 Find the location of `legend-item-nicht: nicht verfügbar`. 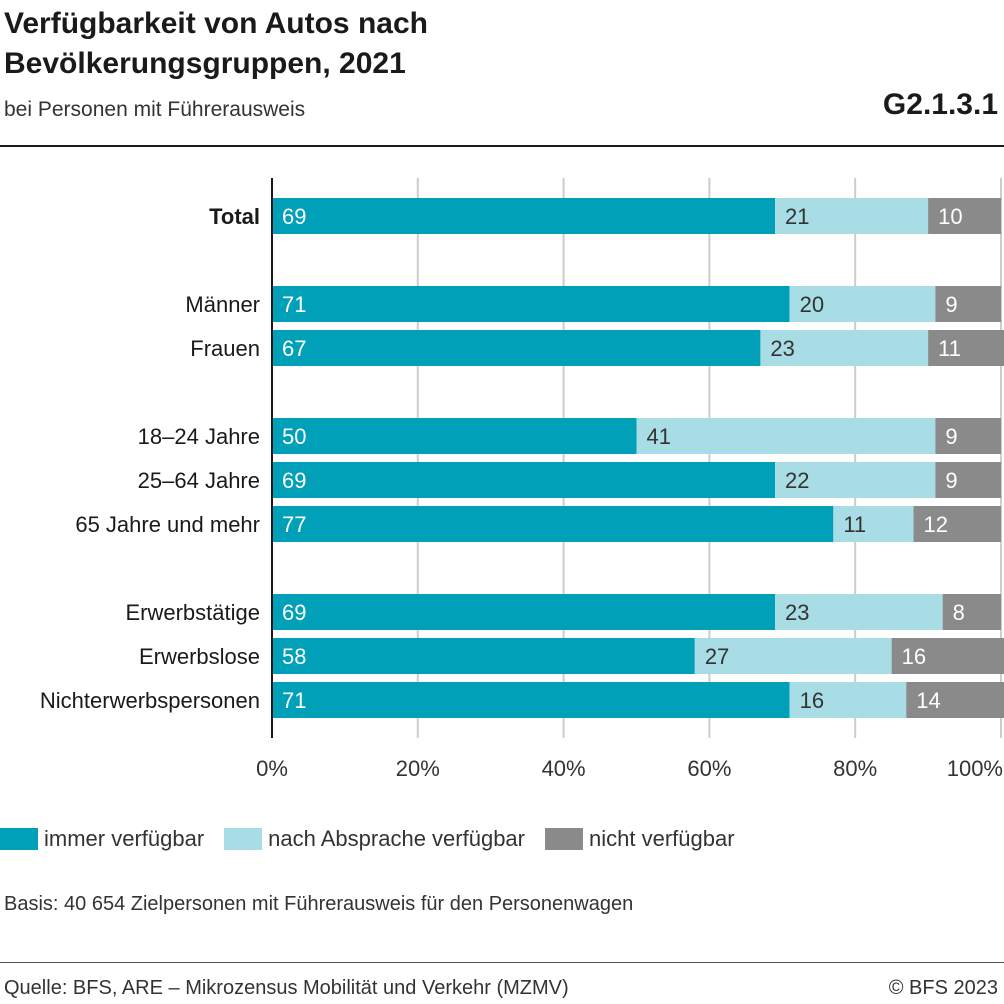

legend-item-nicht: nicht verfügbar is located at coordinates (640, 839).